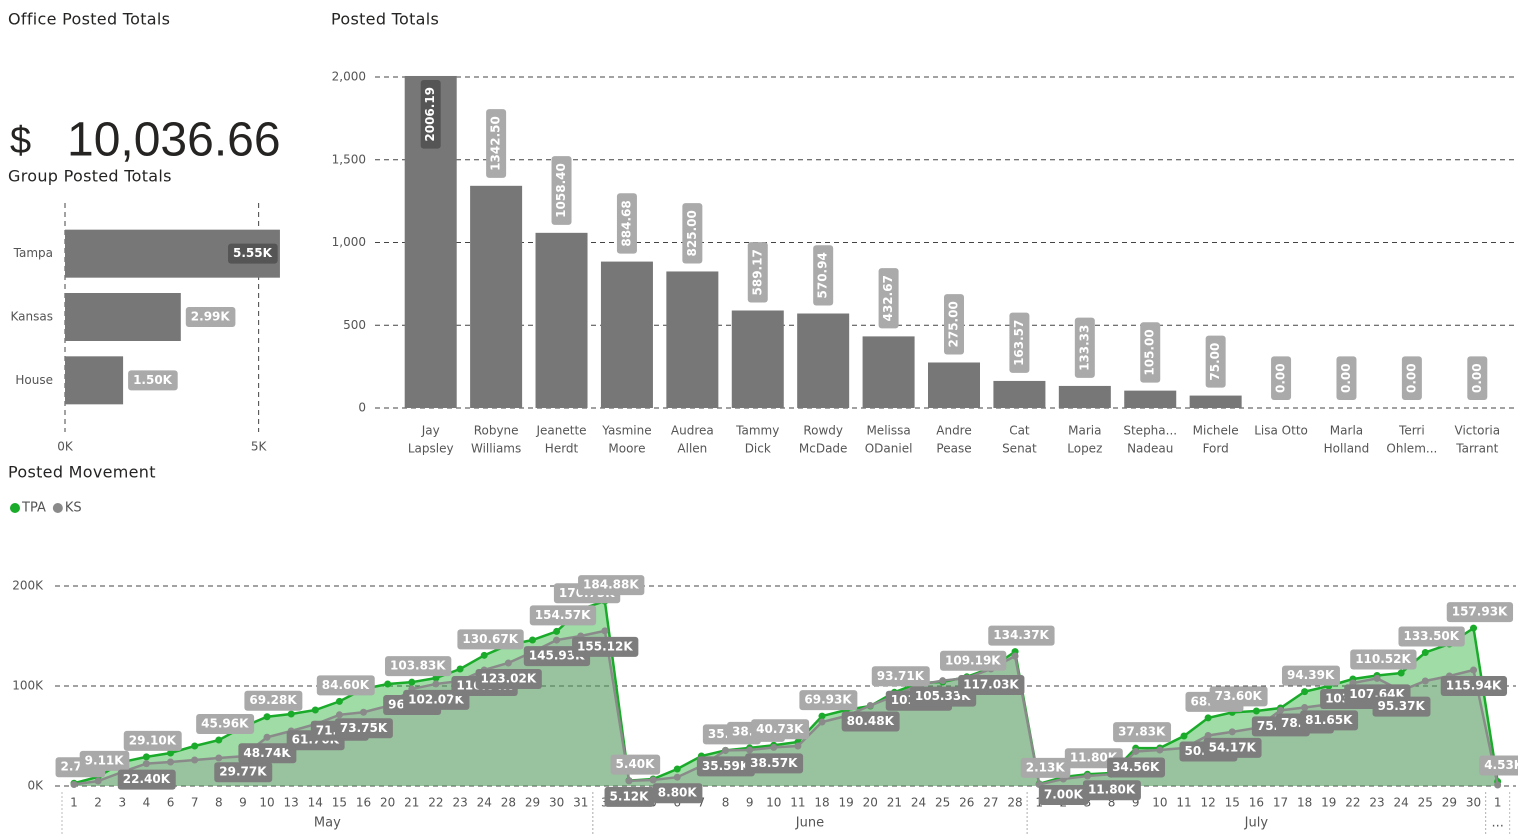 Image resolution: width=1518 pixels, height=836 pixels. Describe the element at coordinates (147, 779) in the screenshot. I see `data-label: 22.40K` at that location.